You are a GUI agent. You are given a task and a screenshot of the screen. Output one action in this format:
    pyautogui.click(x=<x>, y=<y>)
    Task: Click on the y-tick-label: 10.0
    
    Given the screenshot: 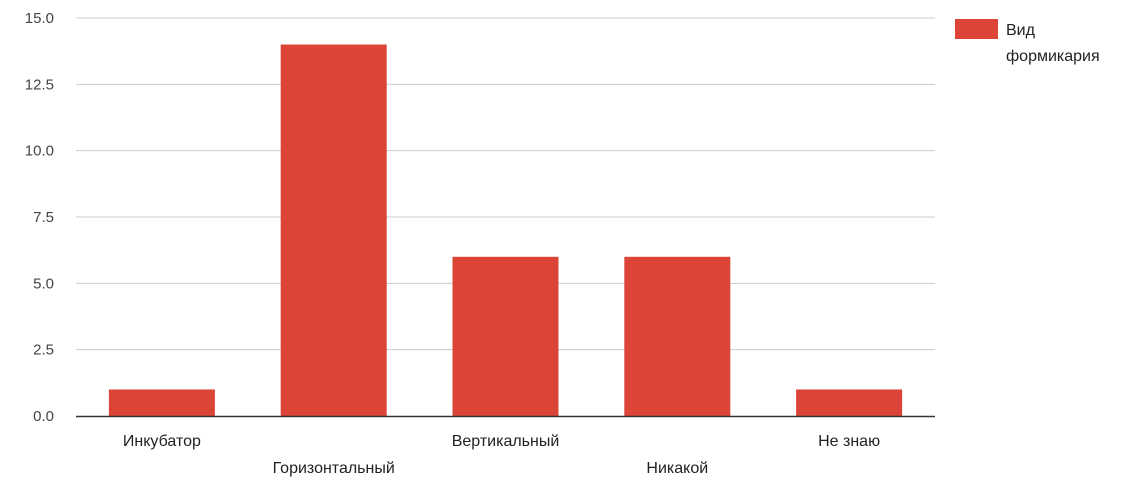 What is the action you would take?
    pyautogui.click(x=39, y=151)
    